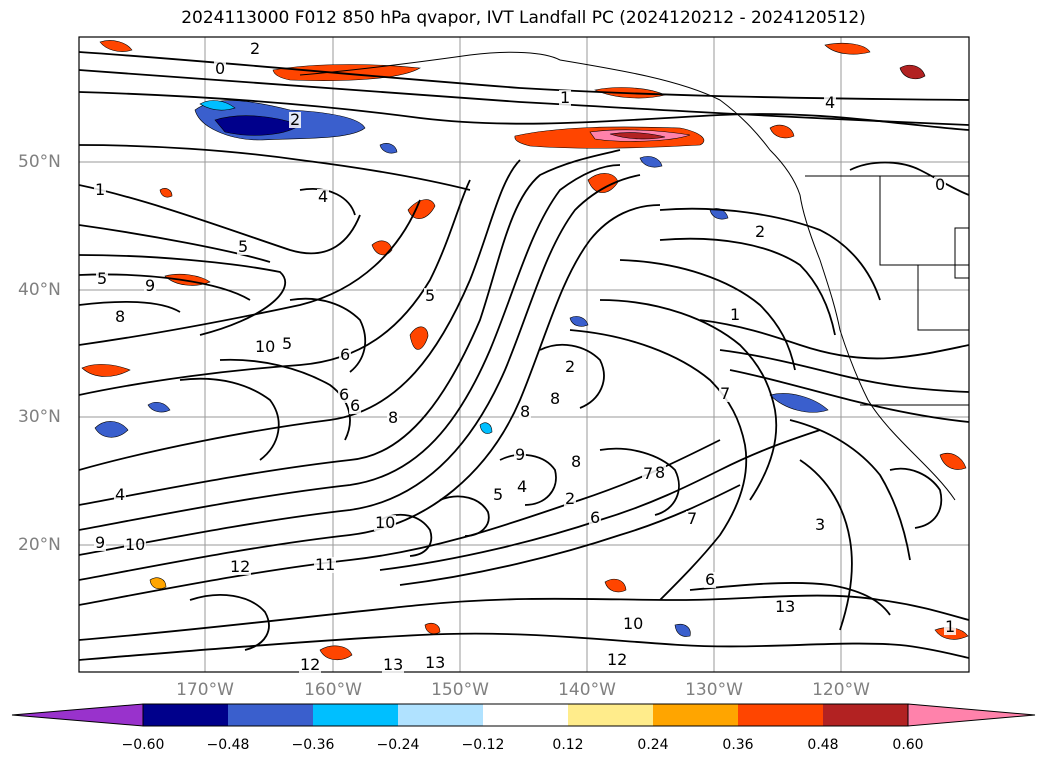 The width and height of the screenshot is (1047, 765). Describe the element at coordinates (39, 417) in the screenshot. I see `lat-label-30n: 30°N` at that location.